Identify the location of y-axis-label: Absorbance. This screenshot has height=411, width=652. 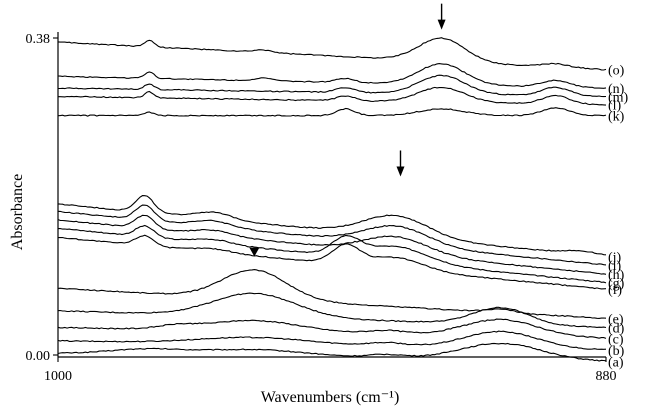
(17, 212).